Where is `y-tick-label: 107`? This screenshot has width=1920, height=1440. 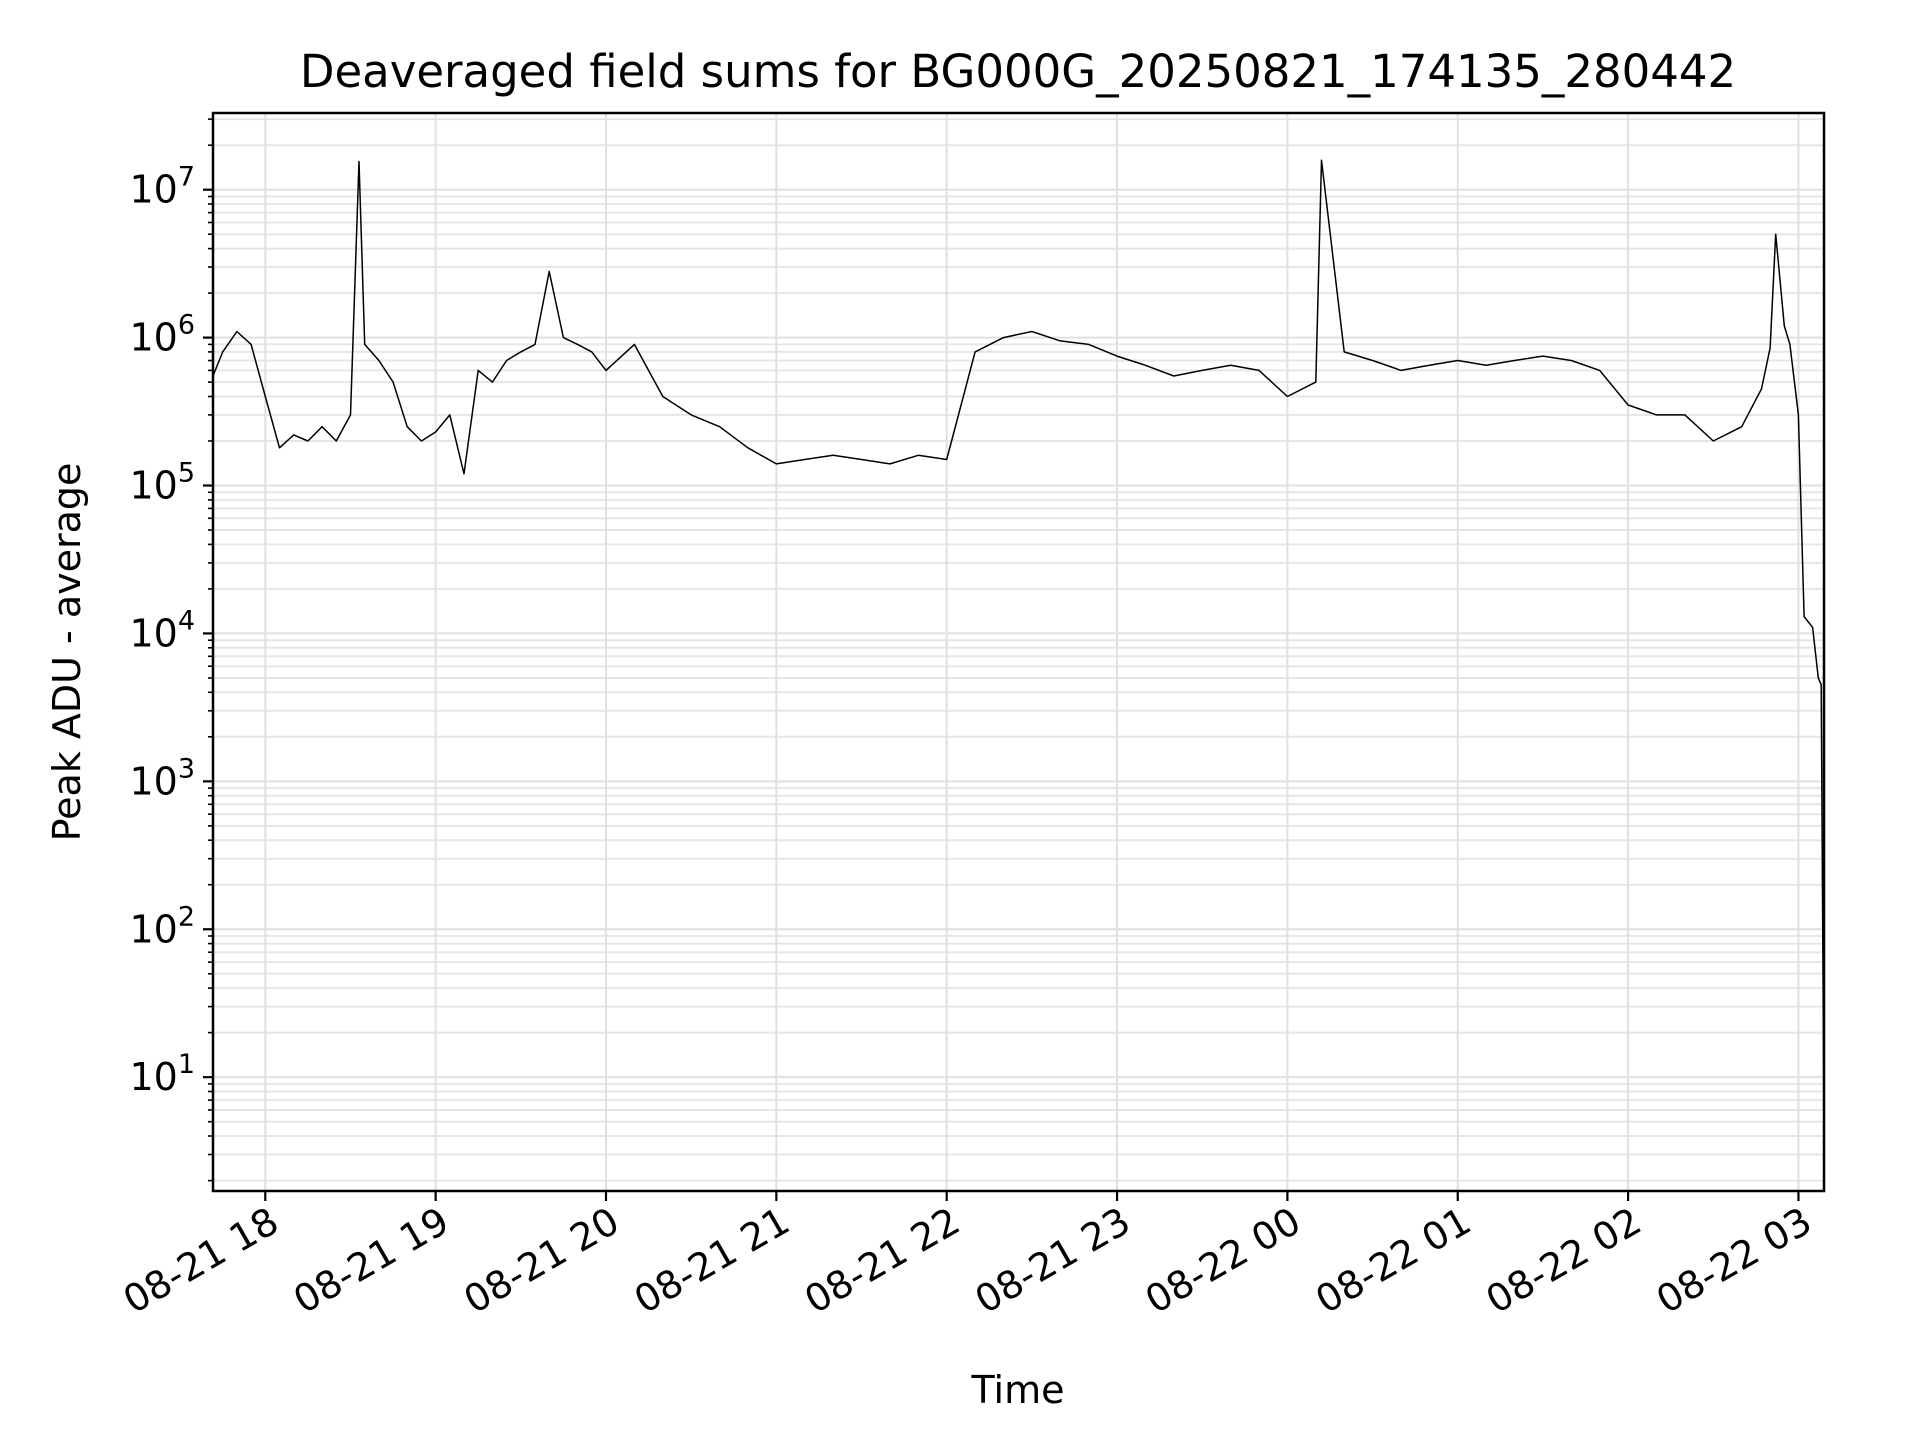 y-tick-label: 107 is located at coordinates (162, 187).